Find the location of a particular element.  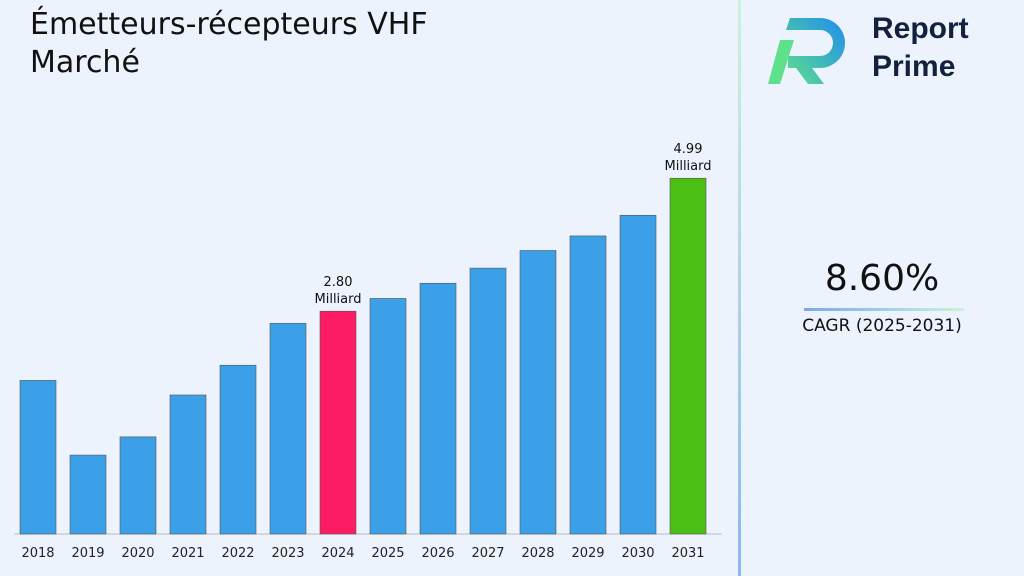

chart-title: Émetteurs-récepteurs VHF Marché is located at coordinates (229, 43).